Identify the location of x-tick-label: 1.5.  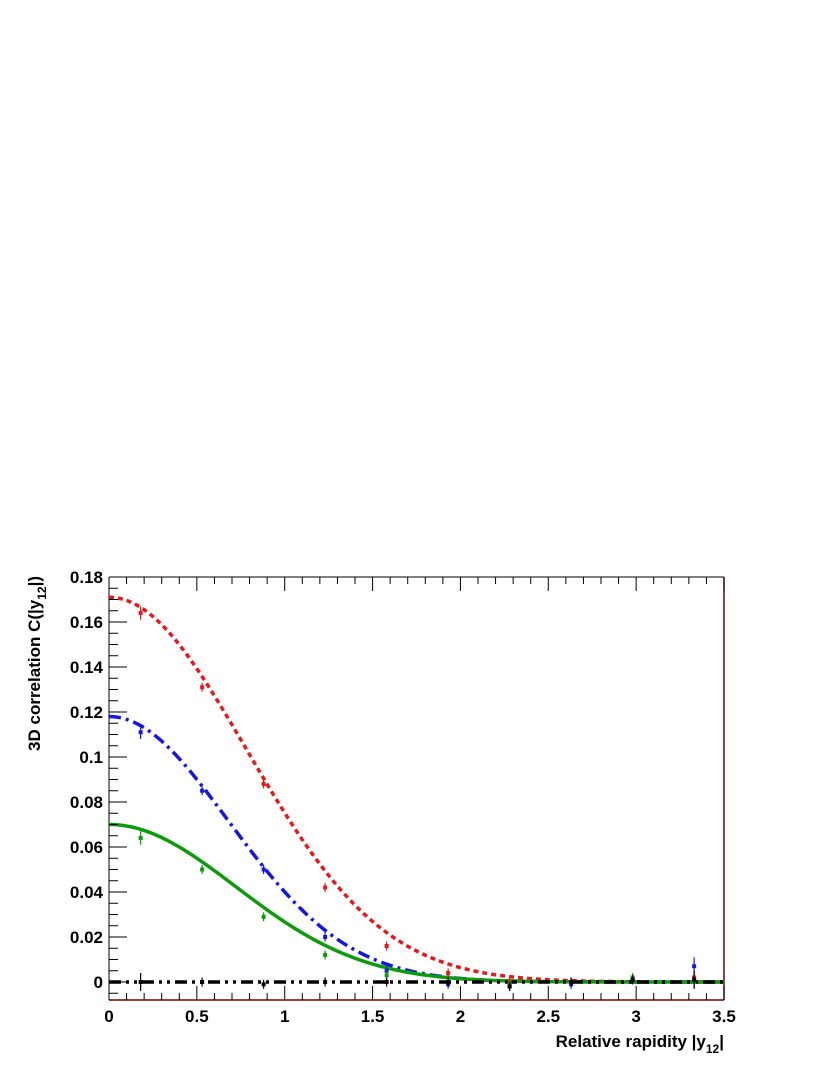
(373, 1016).